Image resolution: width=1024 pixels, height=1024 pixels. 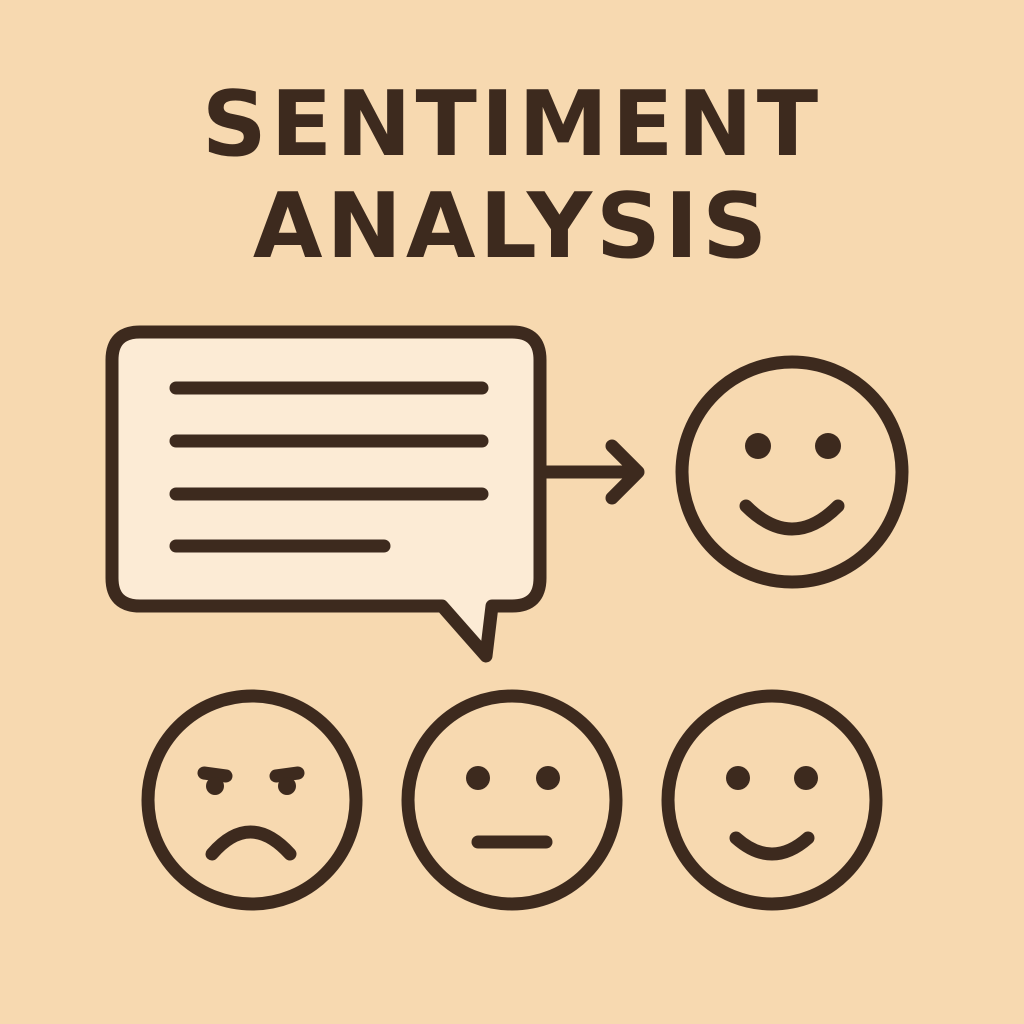 I want to click on arrow-right-icon, so click(x=592, y=472).